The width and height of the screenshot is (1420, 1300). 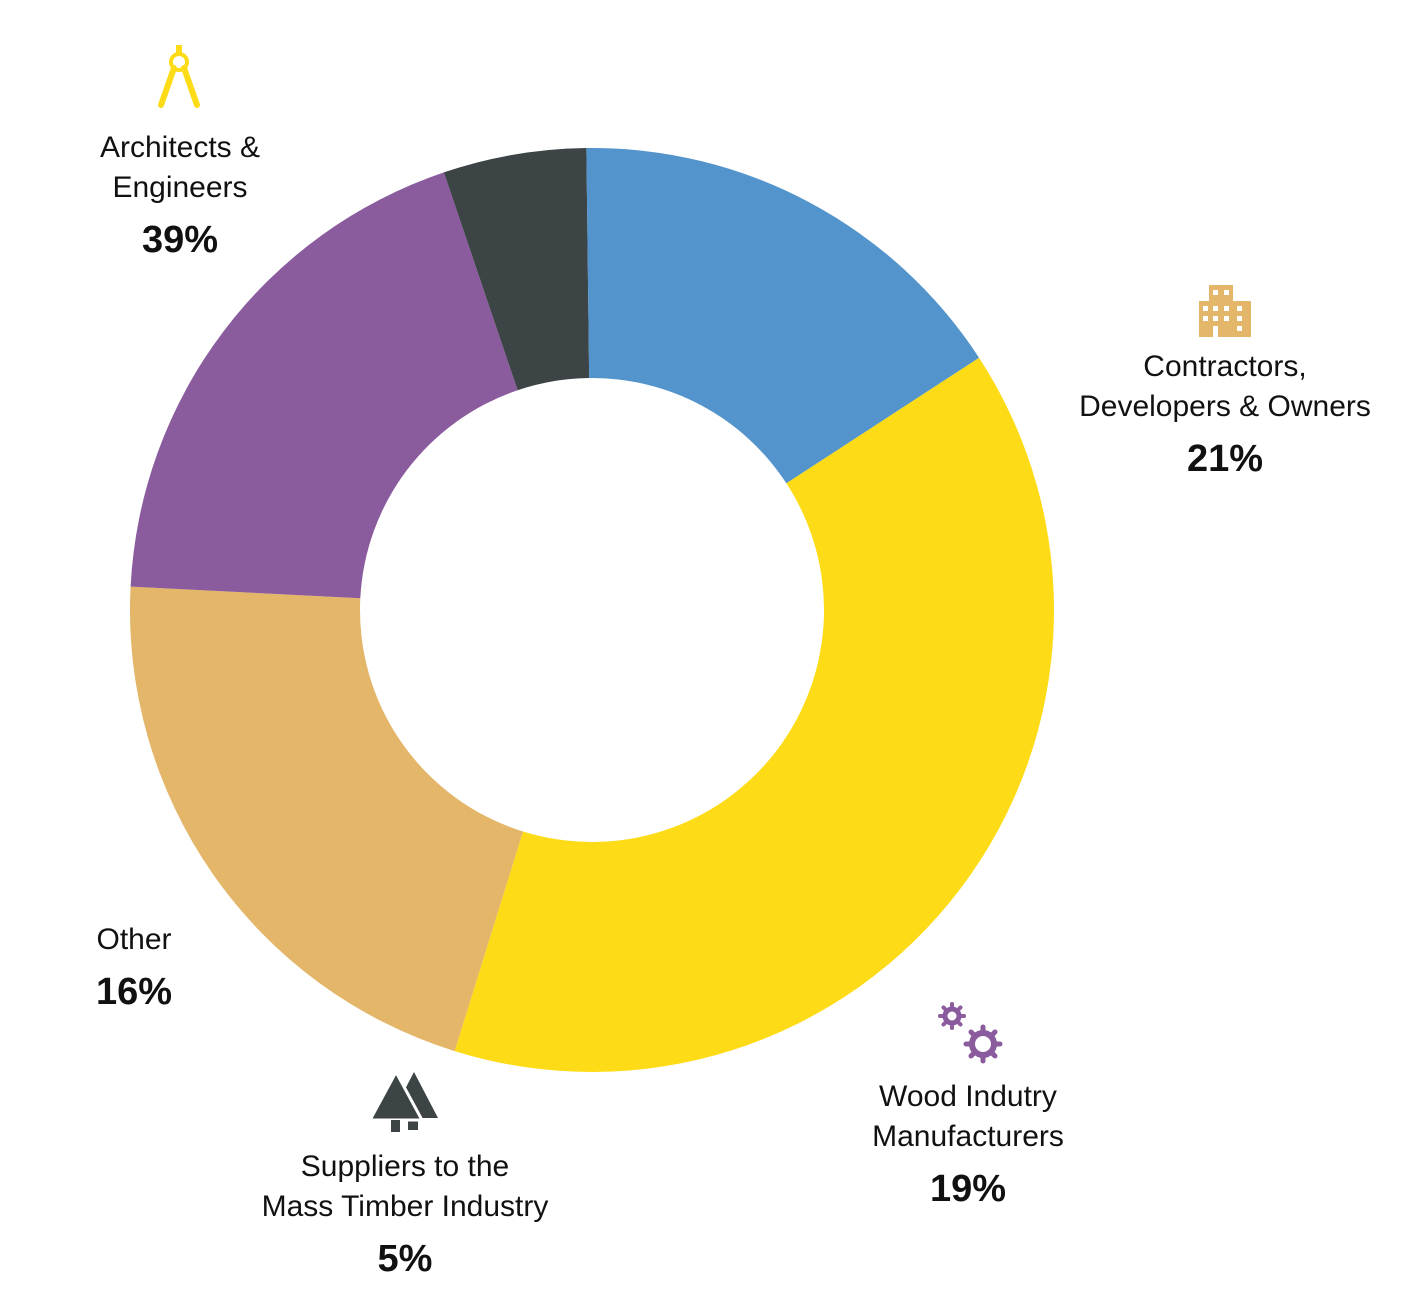 I want to click on label-architects-line2: Engineers, so click(x=180, y=187).